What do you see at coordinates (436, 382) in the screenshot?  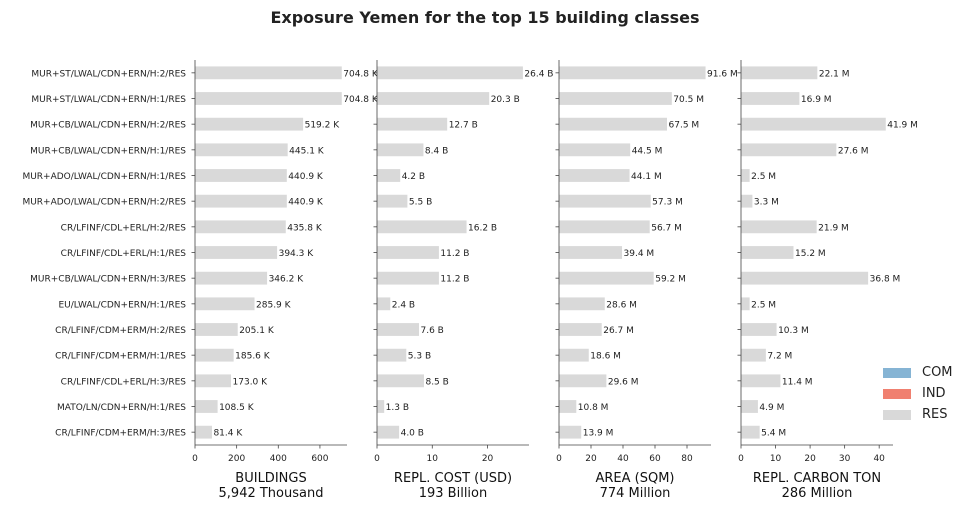 I see `bar-value-label: 8.5 B` at bounding box center [436, 382].